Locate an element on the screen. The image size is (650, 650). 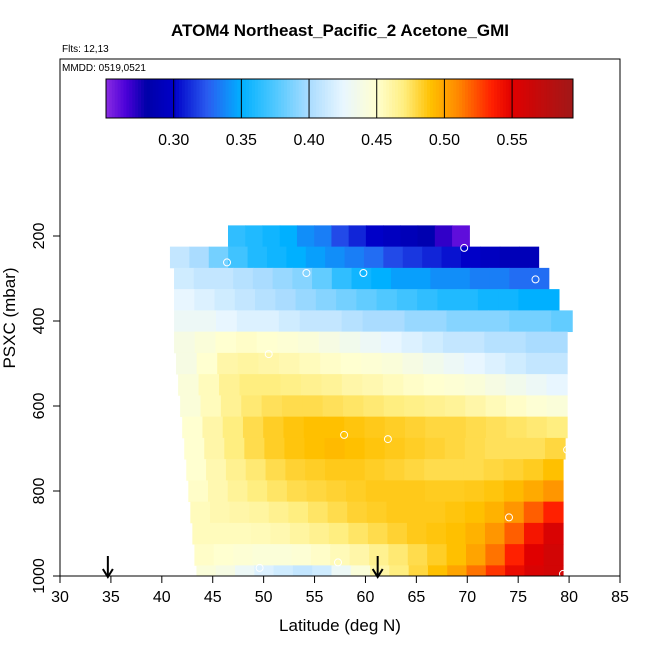
x-tick-label: 30 is located at coordinates (60, 597).